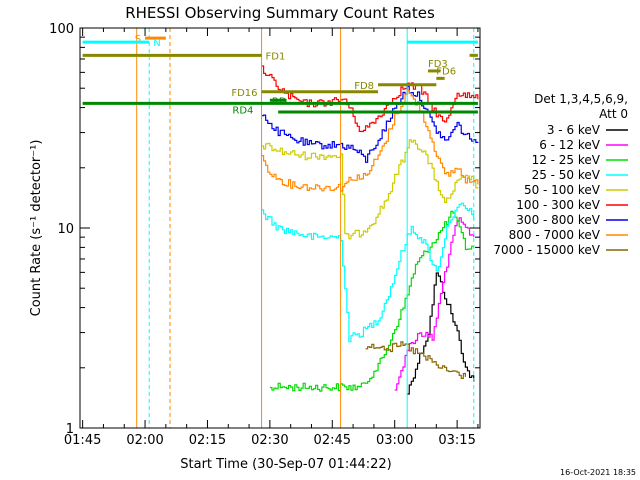 The image size is (640, 480). What do you see at coordinates (574, 130) in the screenshot?
I see `legend-label-1: 3 - 6 keV` at bounding box center [574, 130].